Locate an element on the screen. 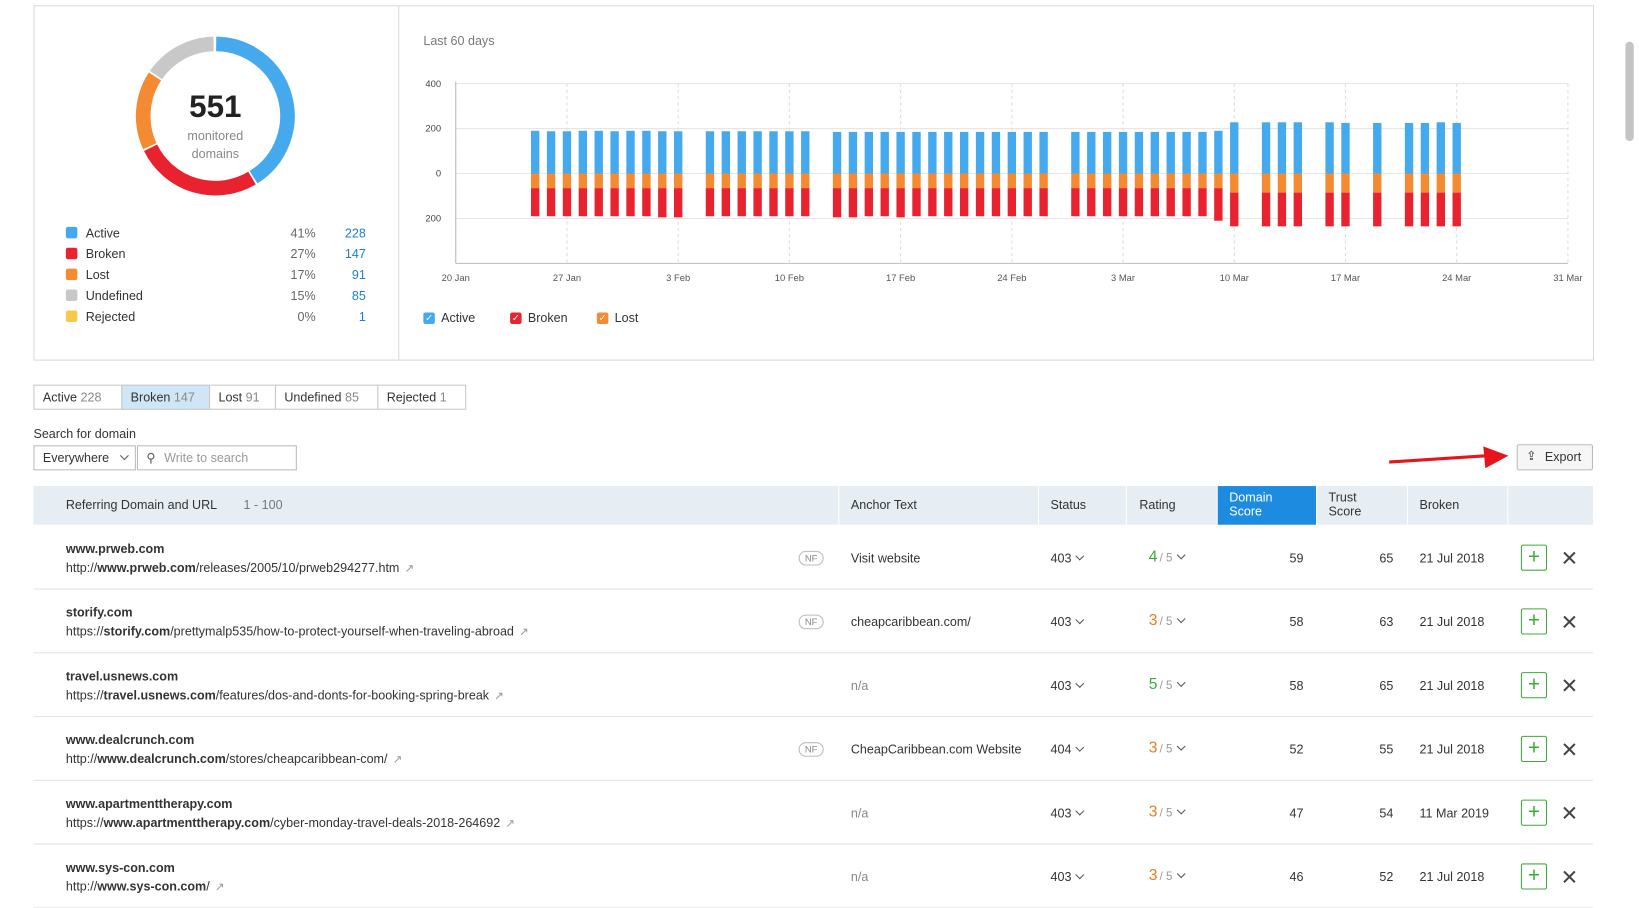 This screenshot has width=1639, height=908. legend-count: 228 is located at coordinates (345, 233).